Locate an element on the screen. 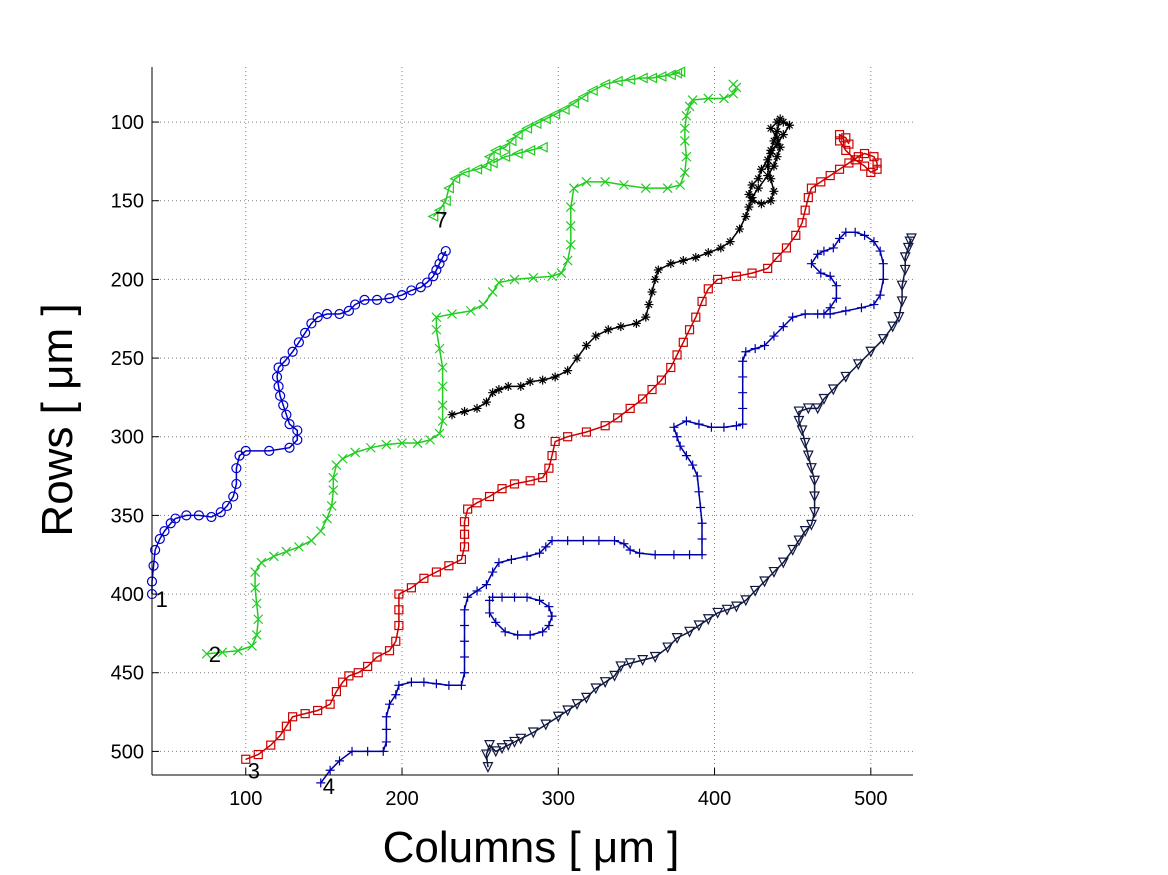  y-tick-label: 200 is located at coordinates (127, 280).